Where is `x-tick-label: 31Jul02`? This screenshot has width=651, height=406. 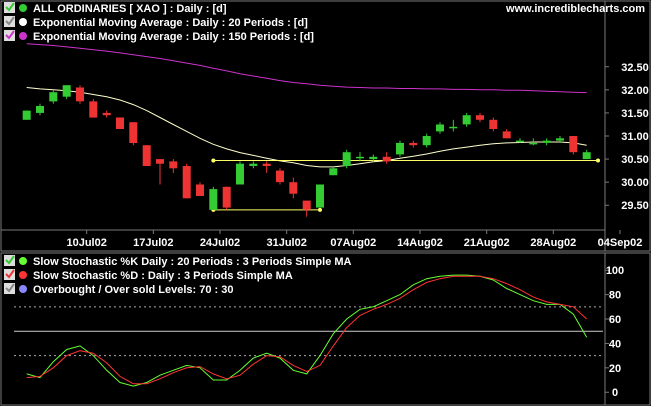 x-tick-label: 31Jul02 is located at coordinates (286, 243).